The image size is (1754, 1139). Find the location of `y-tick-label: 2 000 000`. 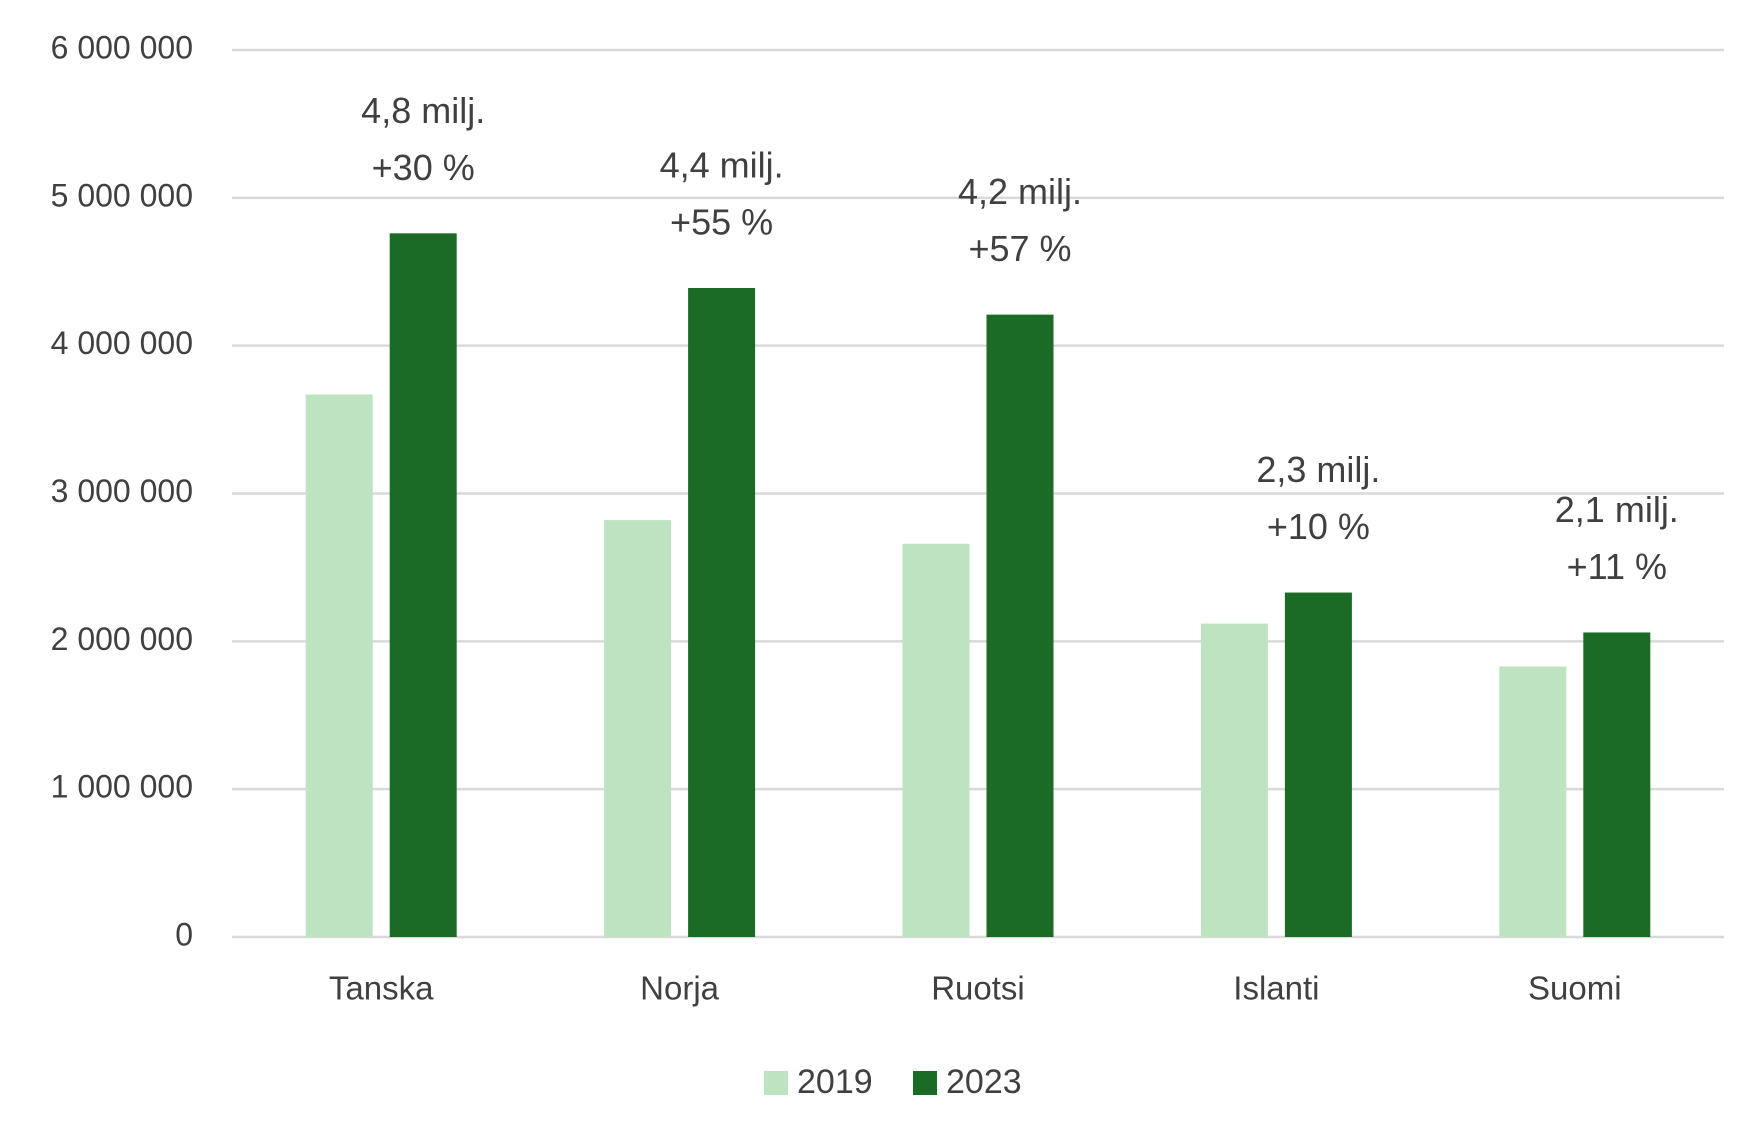

y-tick-label: 2 000 000 is located at coordinates (122, 639).